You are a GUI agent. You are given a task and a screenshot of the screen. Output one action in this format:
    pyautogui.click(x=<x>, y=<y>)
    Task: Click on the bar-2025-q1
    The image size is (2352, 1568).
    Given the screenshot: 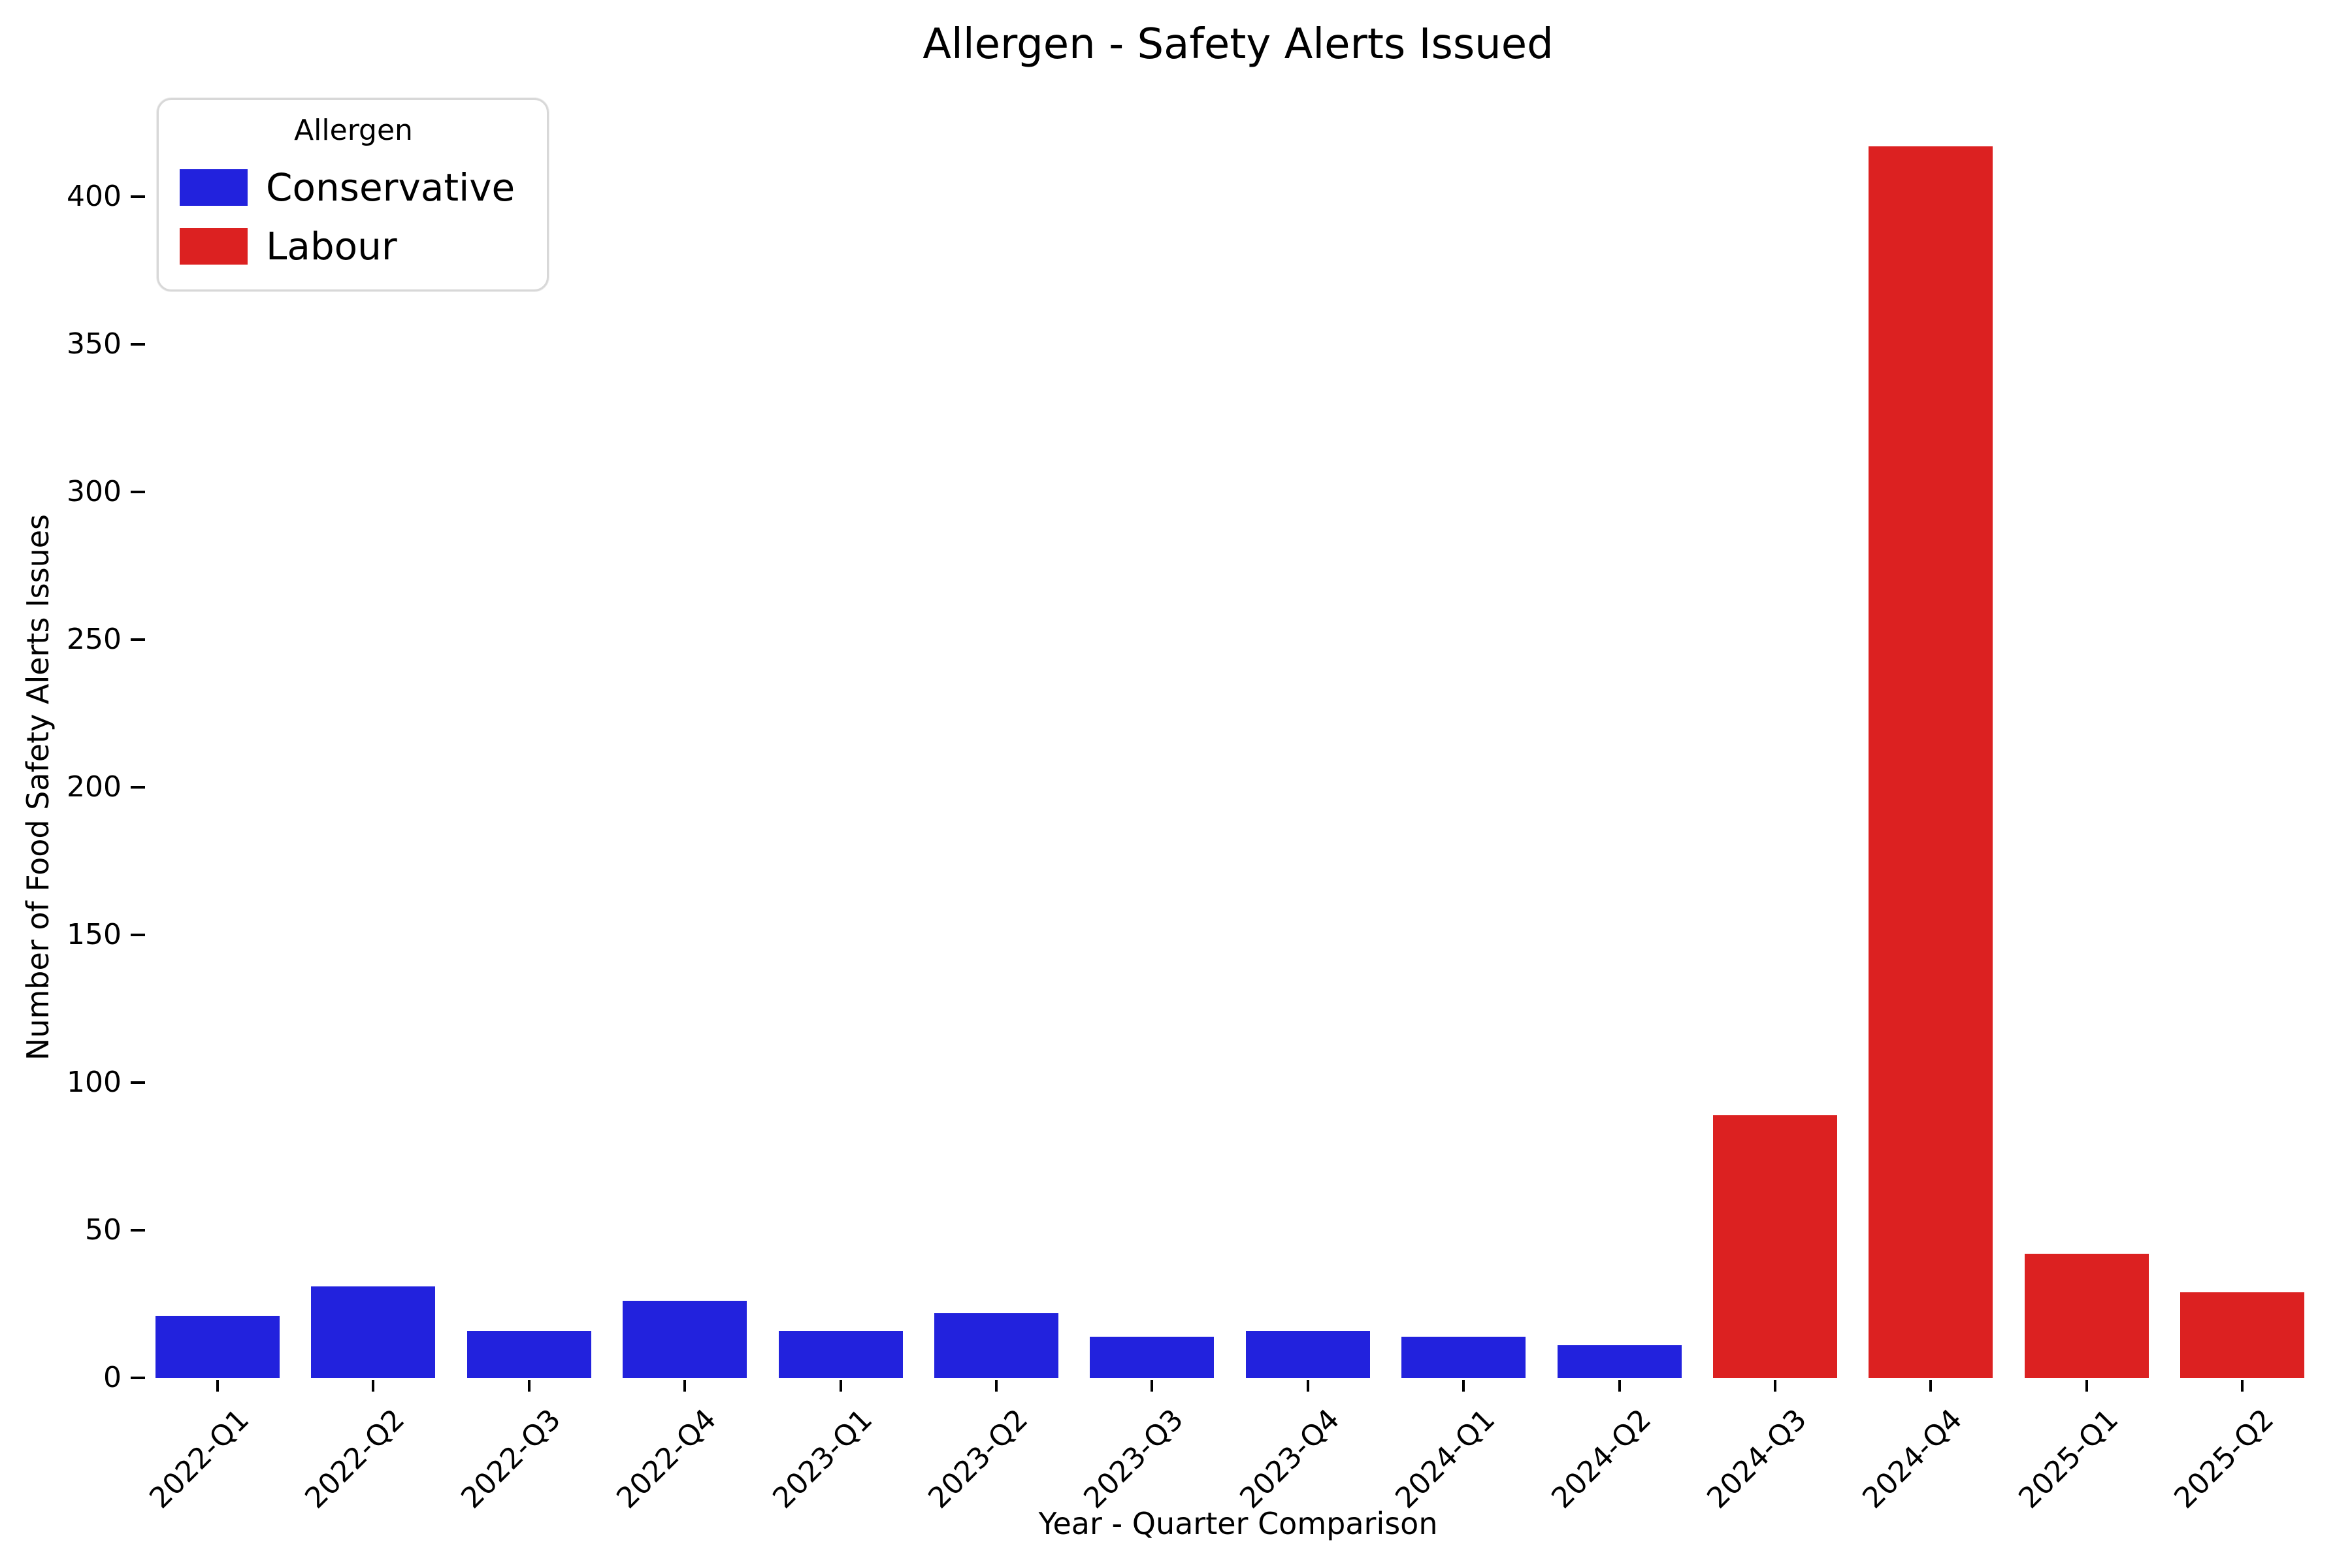 What is the action you would take?
    pyautogui.click(x=2087, y=1316)
    